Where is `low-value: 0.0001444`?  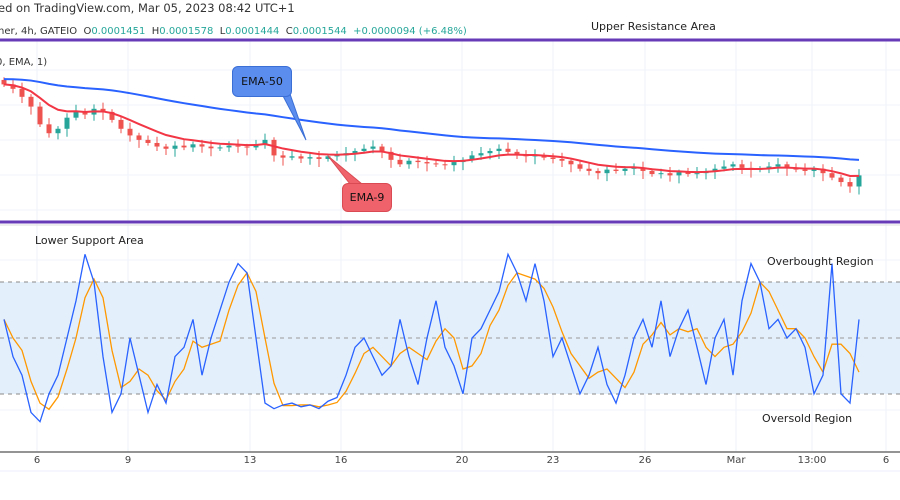
low-value: 0.0001444 is located at coordinates (252, 31).